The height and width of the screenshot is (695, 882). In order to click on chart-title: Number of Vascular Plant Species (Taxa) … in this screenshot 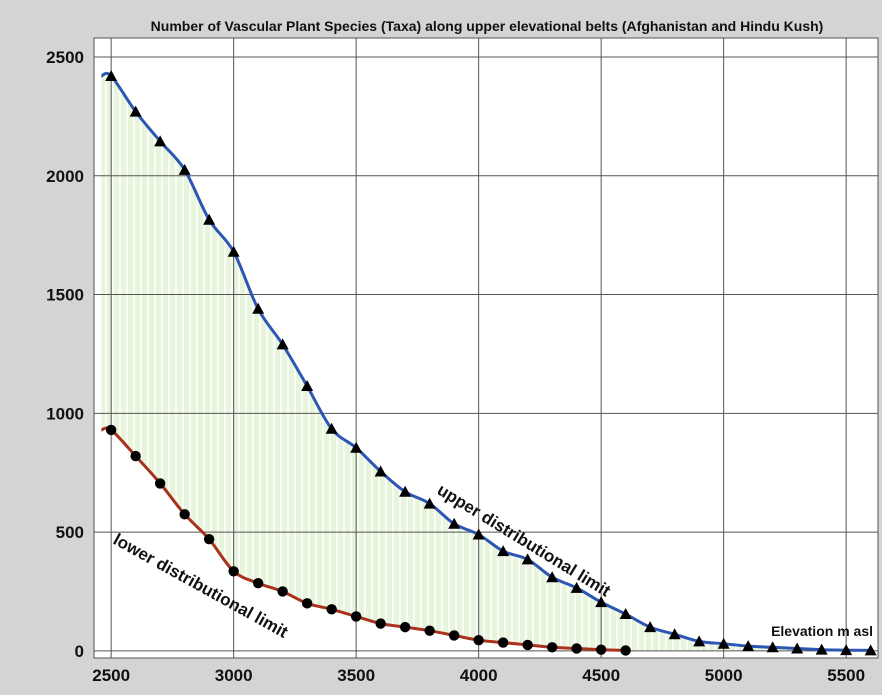, I will do `click(487, 26)`.